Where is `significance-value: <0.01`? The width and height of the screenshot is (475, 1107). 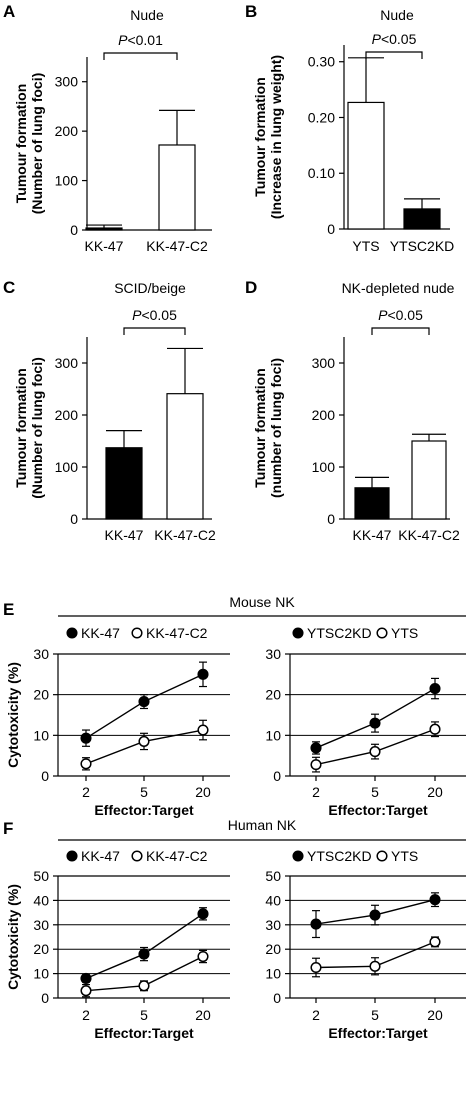 significance-value: <0.01 is located at coordinates (145, 40).